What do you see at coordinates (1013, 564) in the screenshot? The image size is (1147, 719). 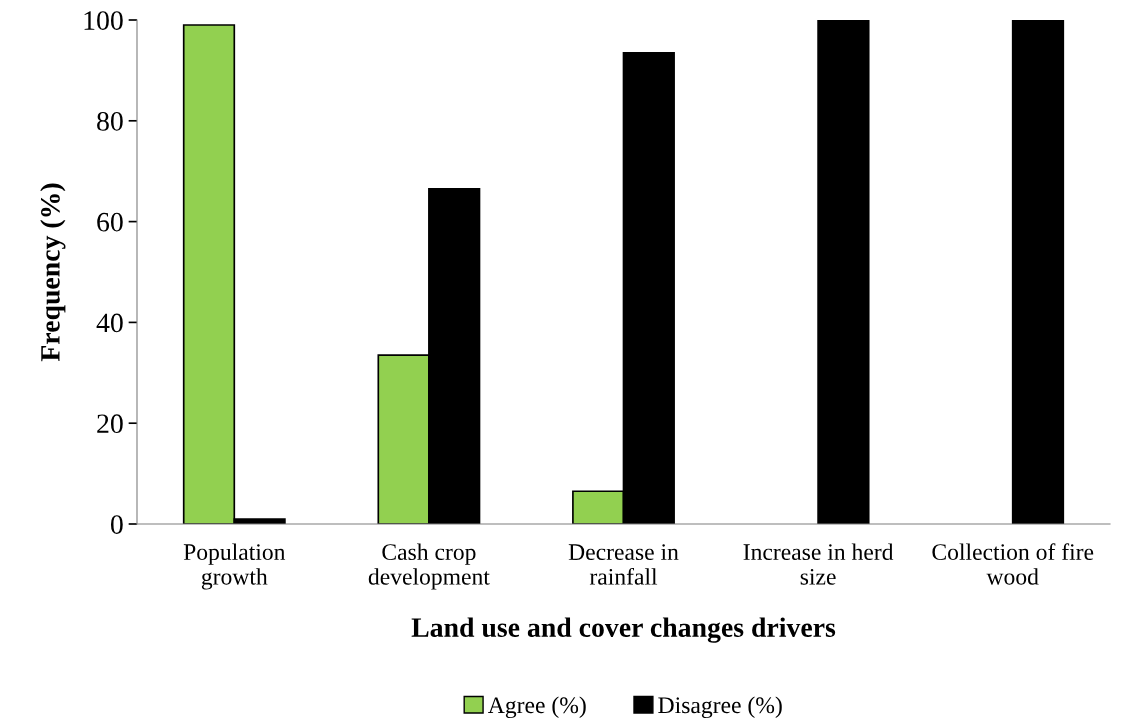 I see `x-tick-label: Collection of fire wood` at bounding box center [1013, 564].